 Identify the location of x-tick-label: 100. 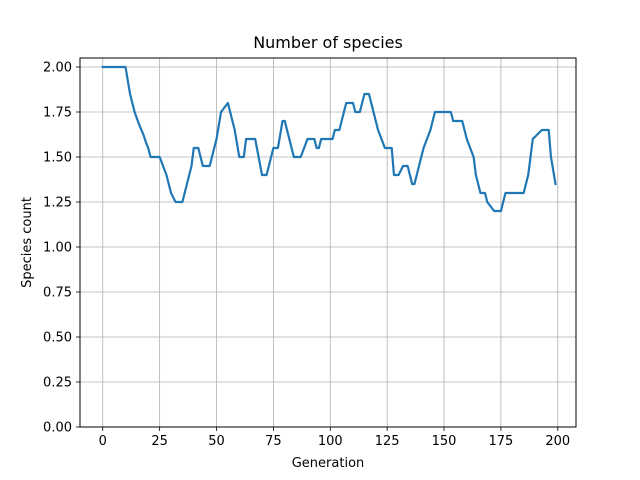
(330, 441).